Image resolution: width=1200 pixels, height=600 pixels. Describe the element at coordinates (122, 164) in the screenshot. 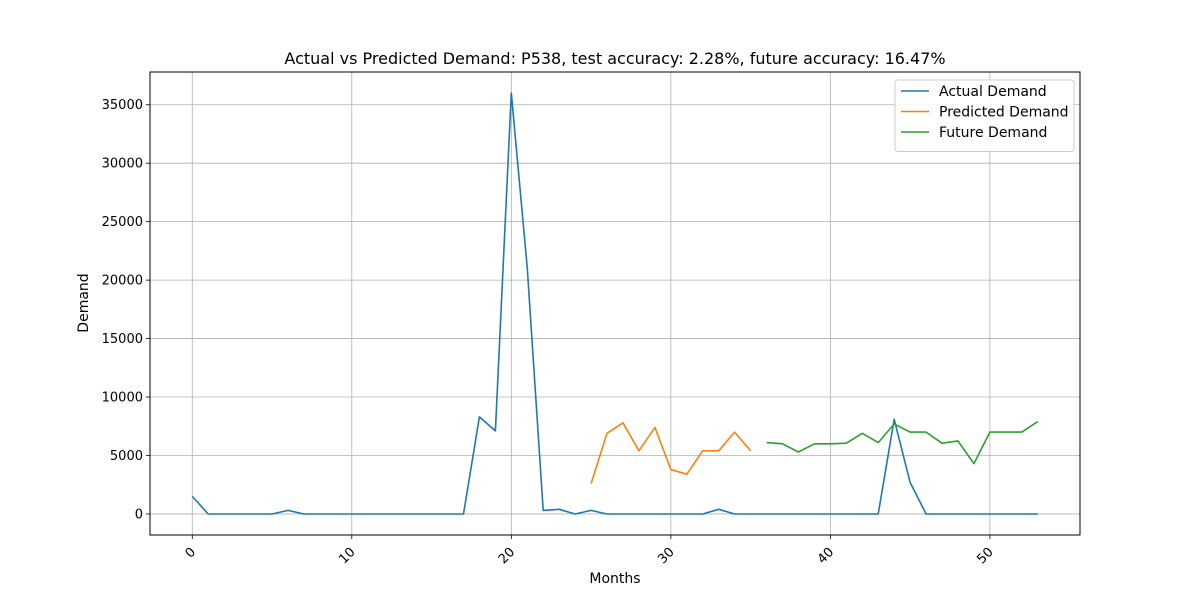

I see `y-tick-label: 30000` at that location.